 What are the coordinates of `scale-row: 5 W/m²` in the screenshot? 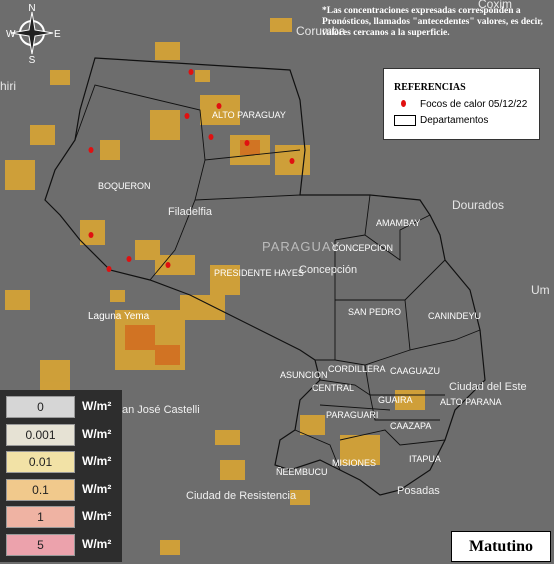 It's located at (62, 544).